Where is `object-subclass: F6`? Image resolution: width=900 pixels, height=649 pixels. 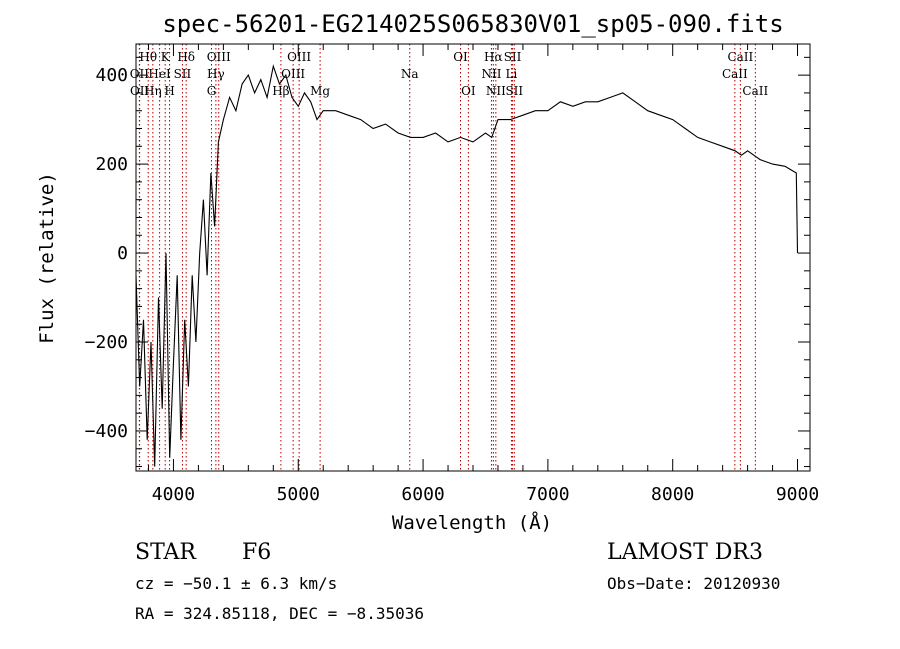 object-subclass: F6 is located at coordinates (257, 552).